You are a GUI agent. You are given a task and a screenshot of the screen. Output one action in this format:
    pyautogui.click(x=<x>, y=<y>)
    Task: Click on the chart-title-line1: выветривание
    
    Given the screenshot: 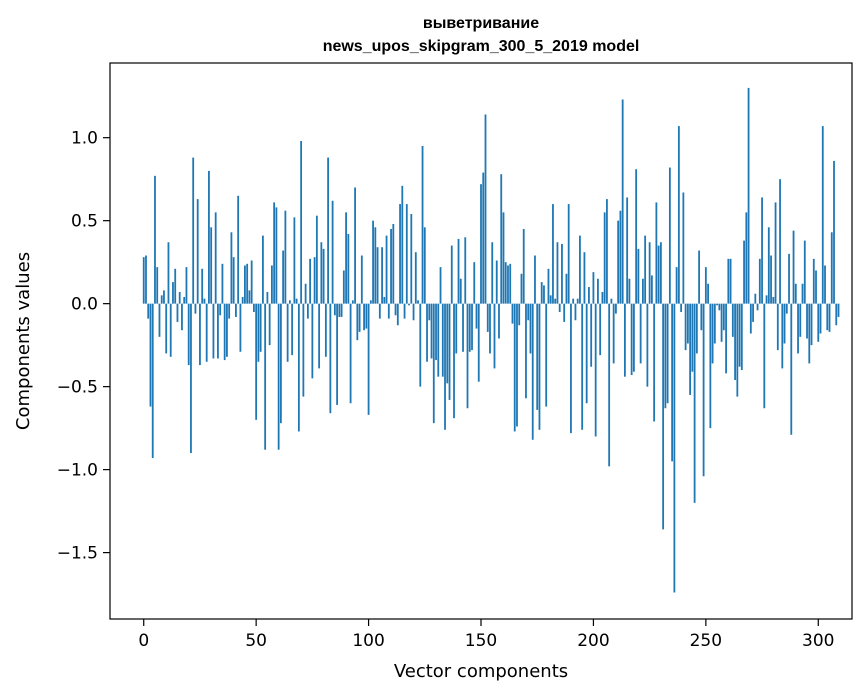 What is the action you would take?
    pyautogui.click(x=481, y=23)
    